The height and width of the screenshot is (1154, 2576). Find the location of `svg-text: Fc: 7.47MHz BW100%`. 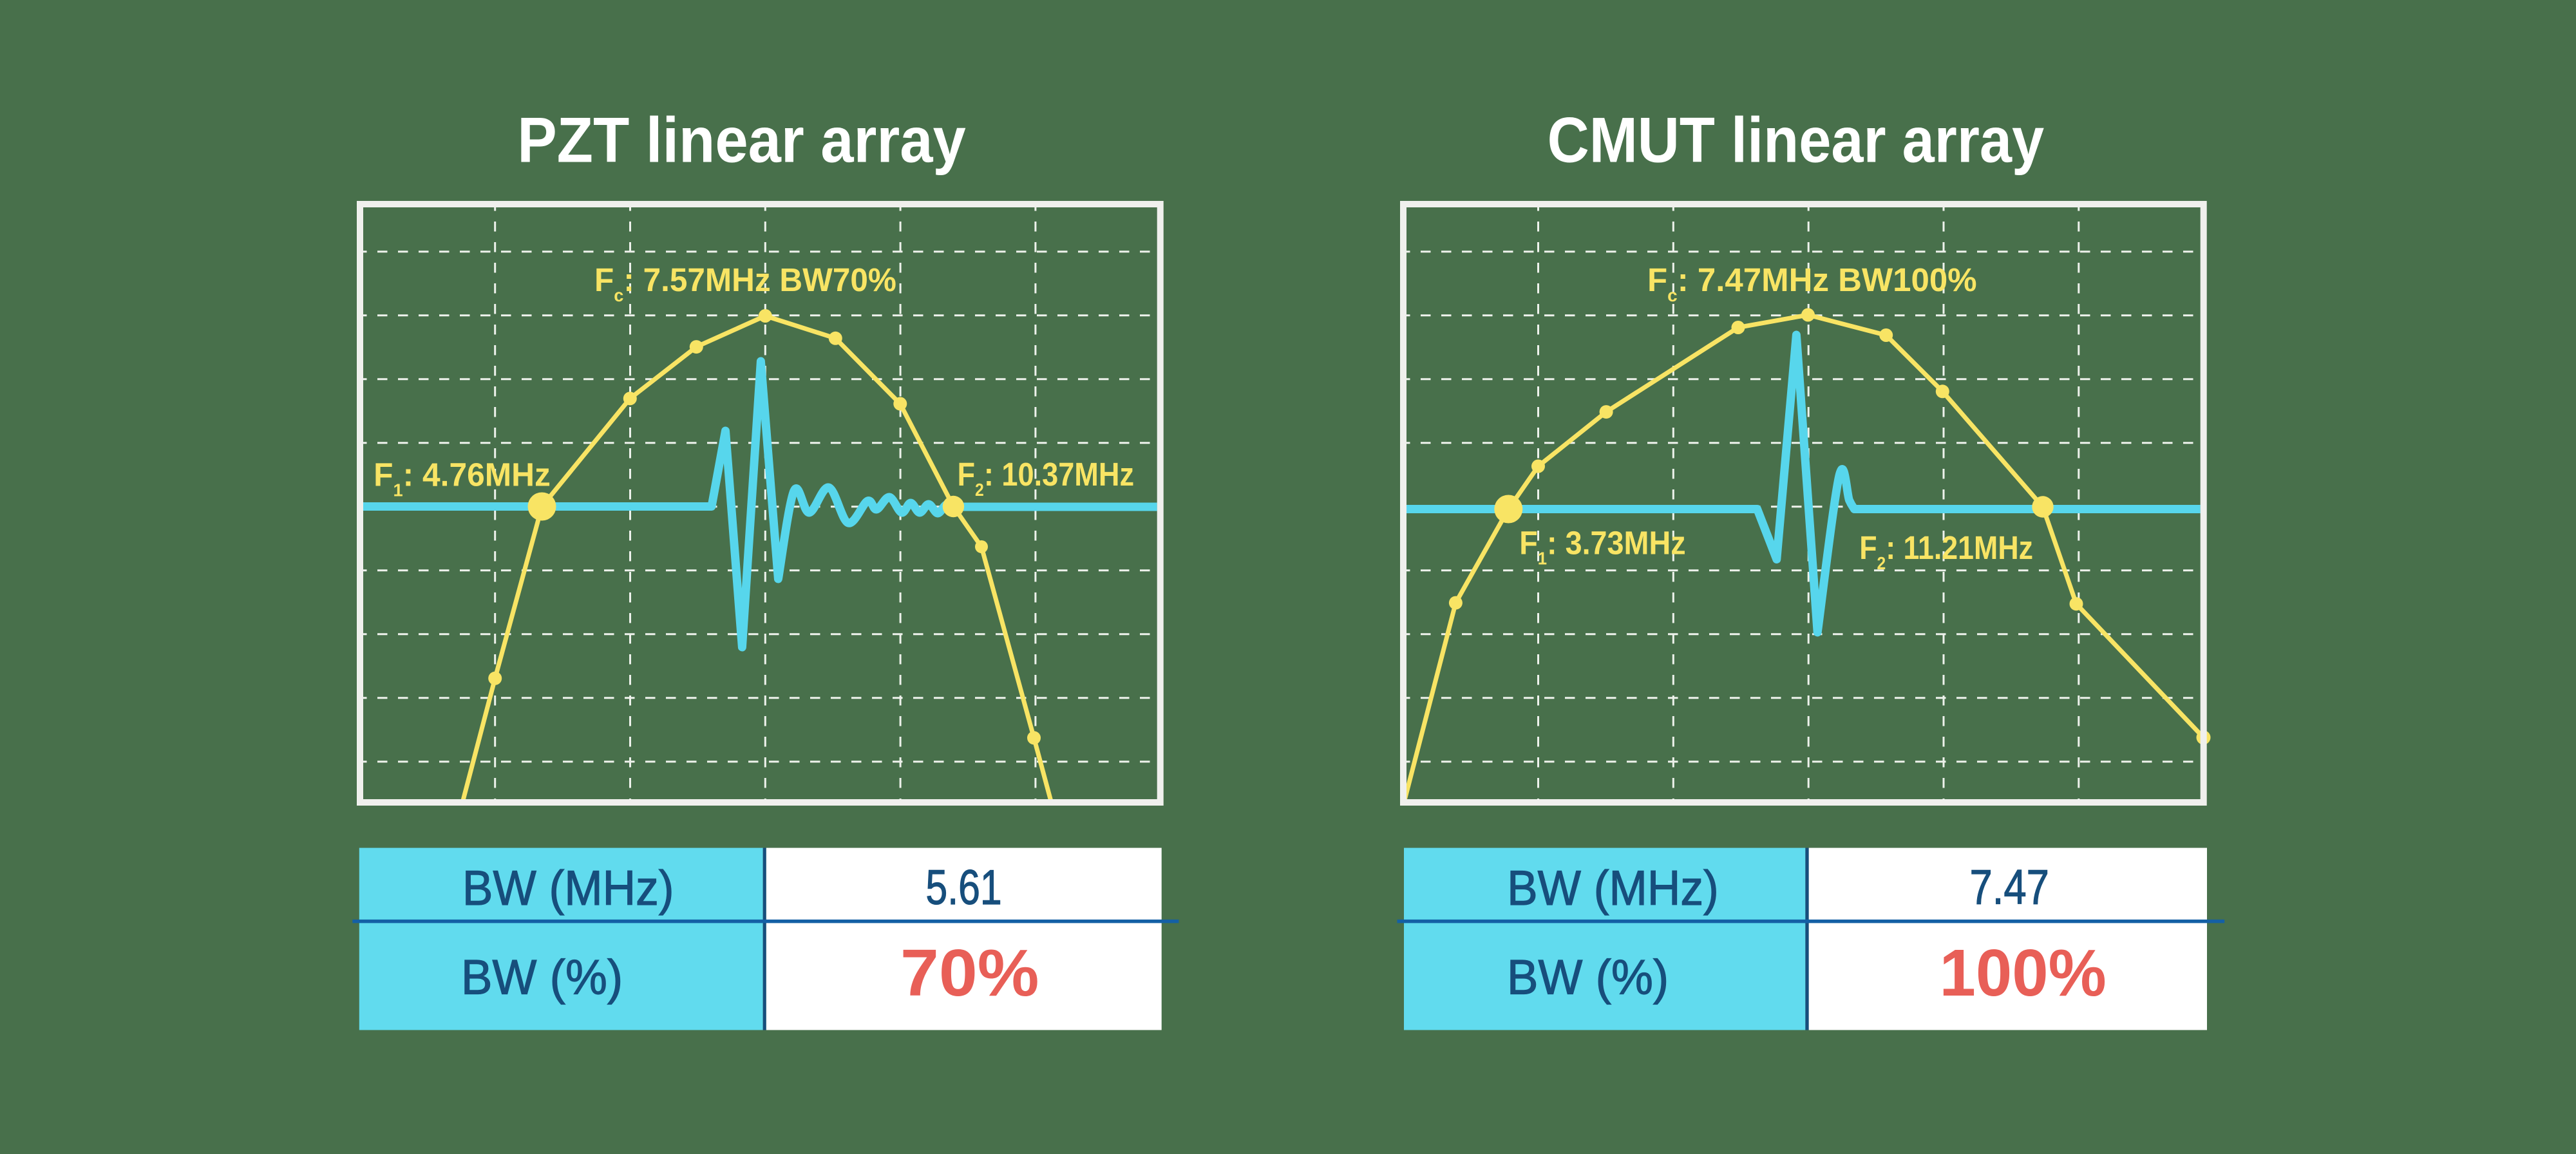

svg-text: Fc: 7.47MHz BW100% is located at coordinates (1812, 283).